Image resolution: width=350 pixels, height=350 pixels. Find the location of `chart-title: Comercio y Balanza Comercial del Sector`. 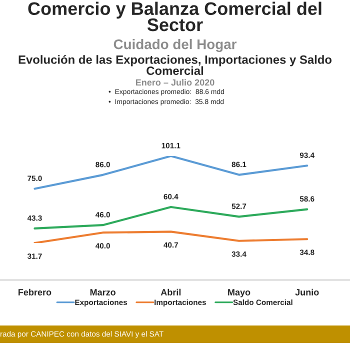

chart-title: Comercio y Balanza Comercial del Sector is located at coordinates (175, 17).